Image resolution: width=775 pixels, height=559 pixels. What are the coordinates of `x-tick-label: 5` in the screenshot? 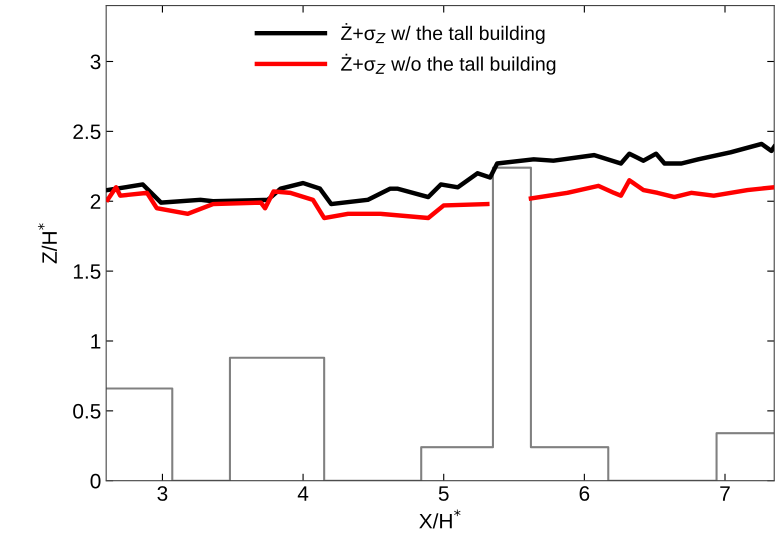 It's located at (443, 493).